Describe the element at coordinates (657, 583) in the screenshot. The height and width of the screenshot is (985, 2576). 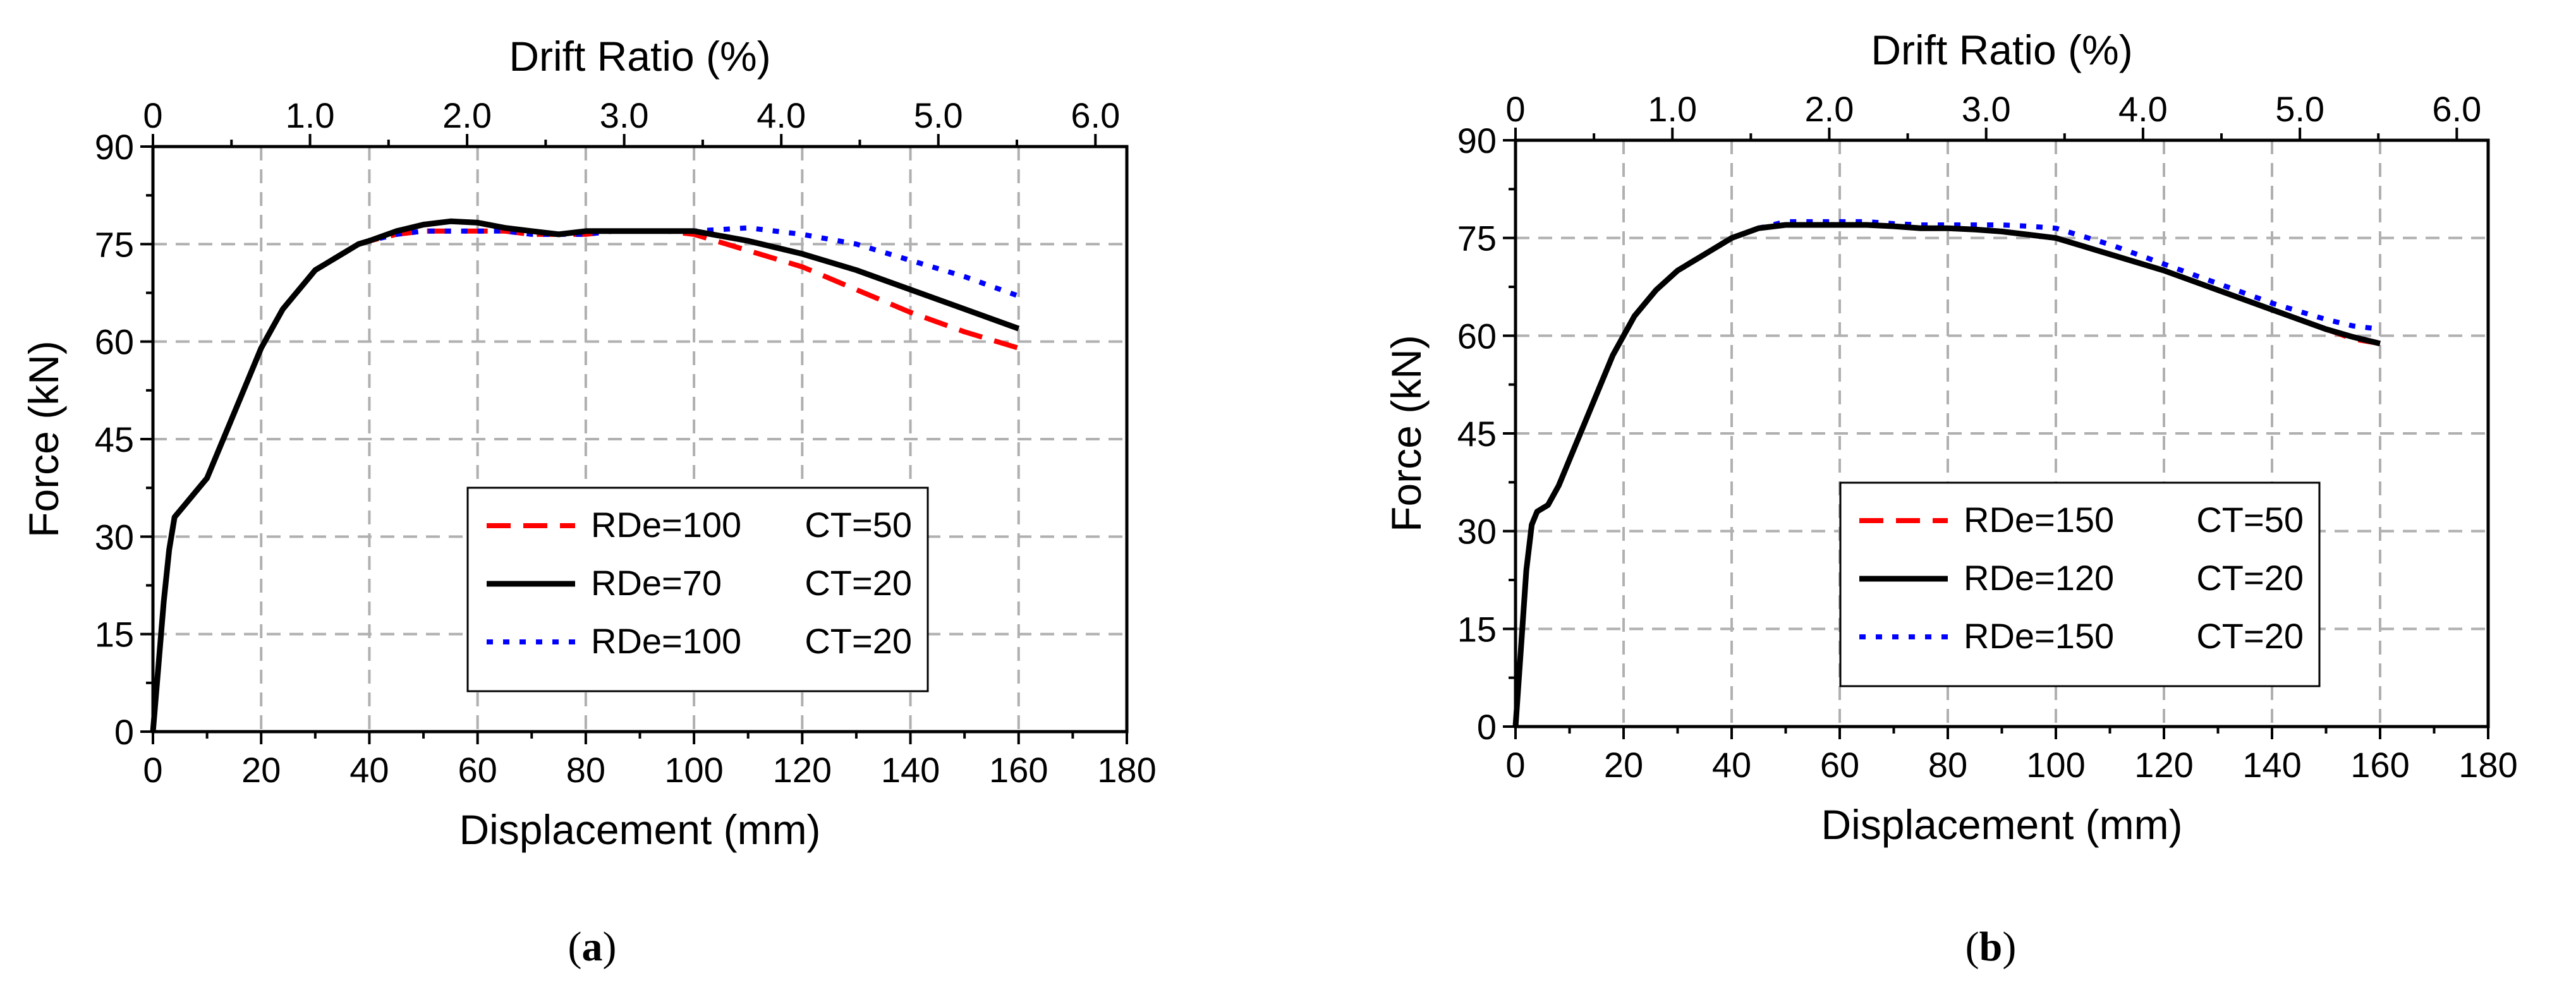
I see `legend-label-2: RDe=70` at that location.